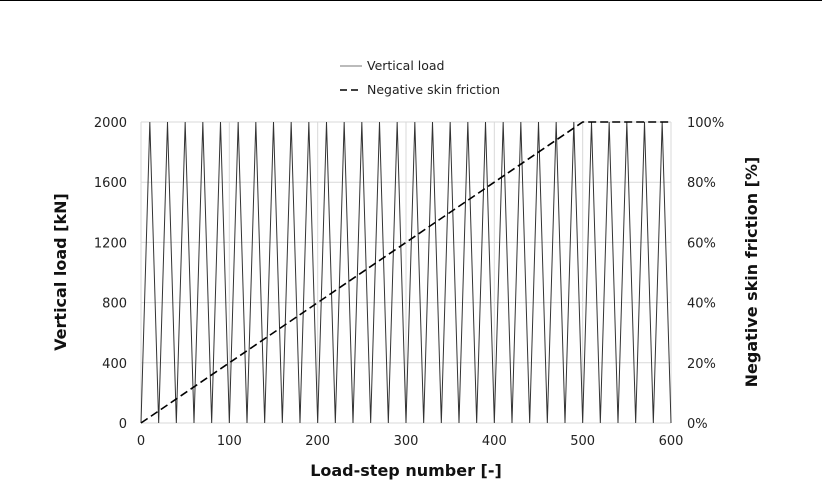  What do you see at coordinates (110, 123) in the screenshot?
I see `y-tick-label: 2000` at bounding box center [110, 123].